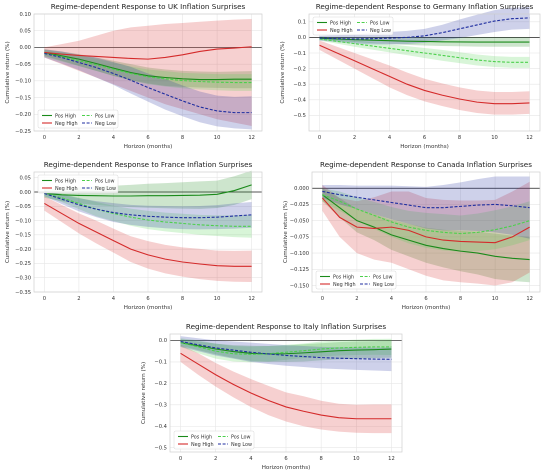  Describe the element at coordinates (494, 138) in the screenshot. I see `chart-1-xtick-label: 10` at that location.